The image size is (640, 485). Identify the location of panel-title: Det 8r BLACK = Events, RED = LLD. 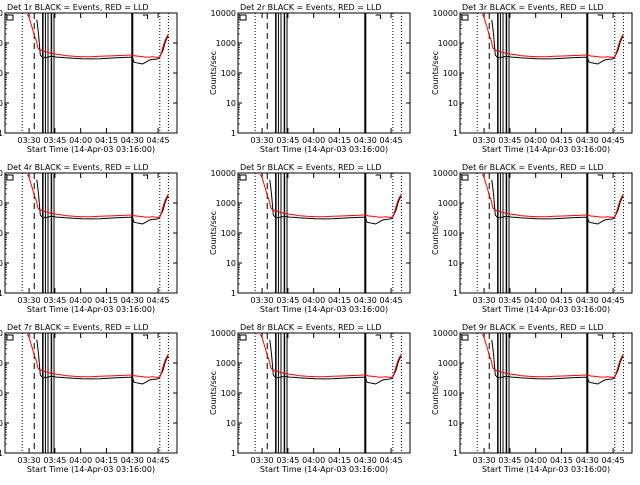
(311, 327).